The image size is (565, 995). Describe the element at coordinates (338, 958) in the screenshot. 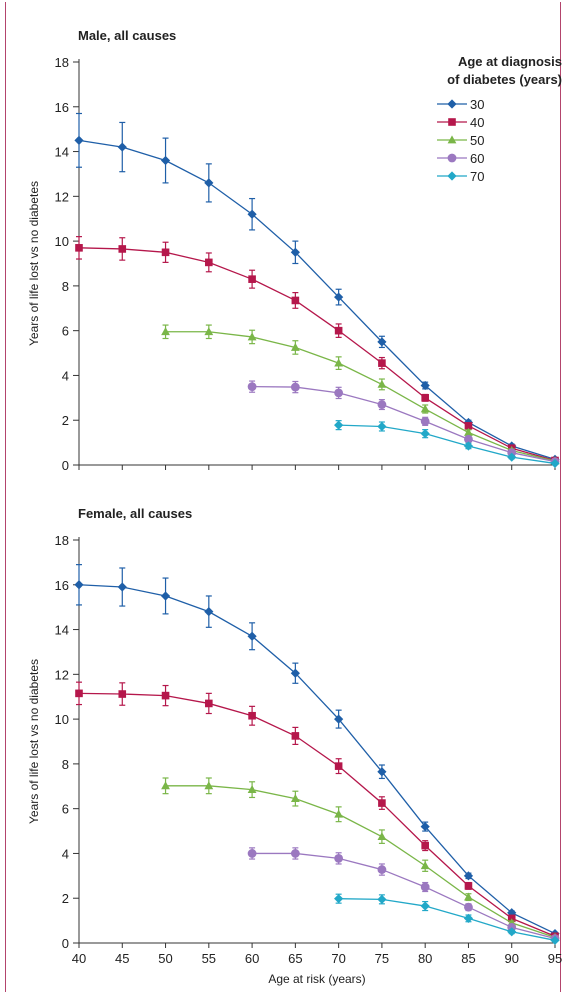

I see `x-tick-label: 70` at that location.